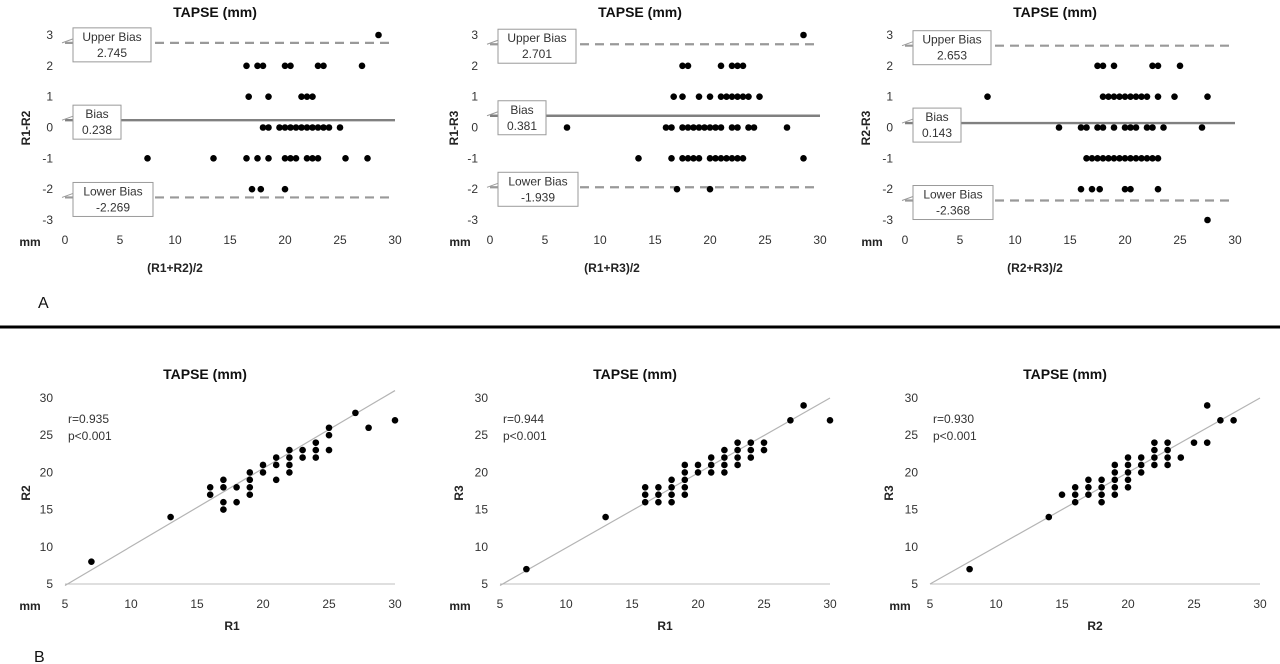  Describe the element at coordinates (65, 604) in the screenshot. I see `x-tick-label: 5` at that location.